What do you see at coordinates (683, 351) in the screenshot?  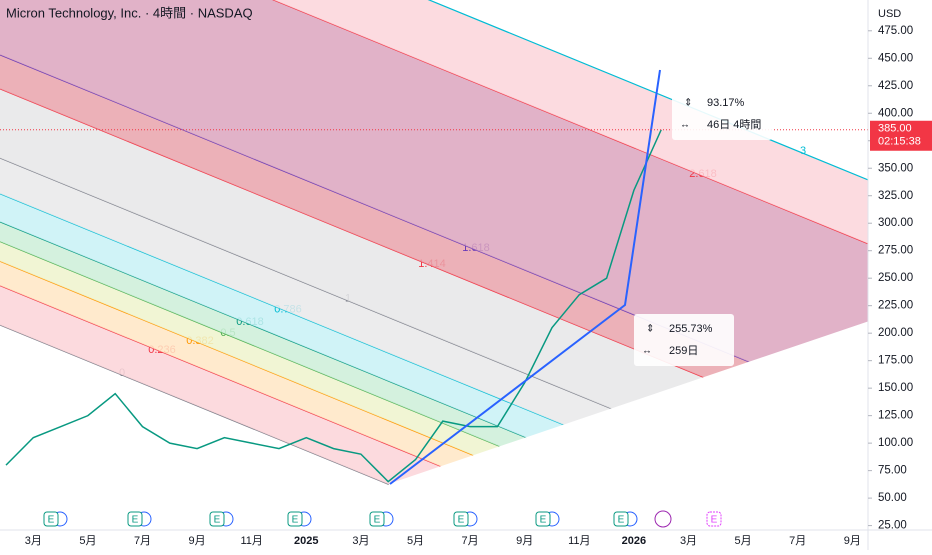 I see `measure-duration: 259日` at bounding box center [683, 351].